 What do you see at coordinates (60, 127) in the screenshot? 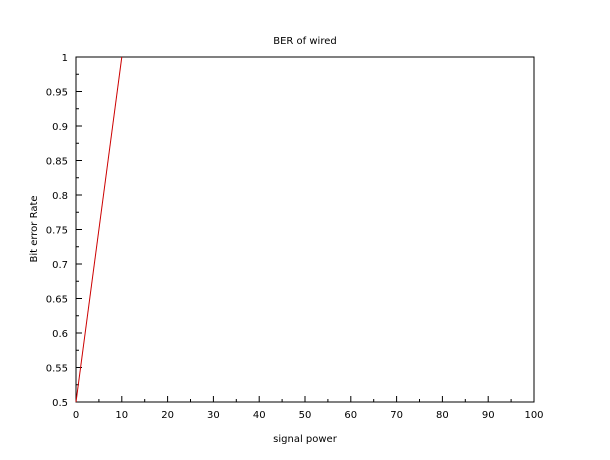
I see `y-tick-label: 0.9` at bounding box center [60, 127].